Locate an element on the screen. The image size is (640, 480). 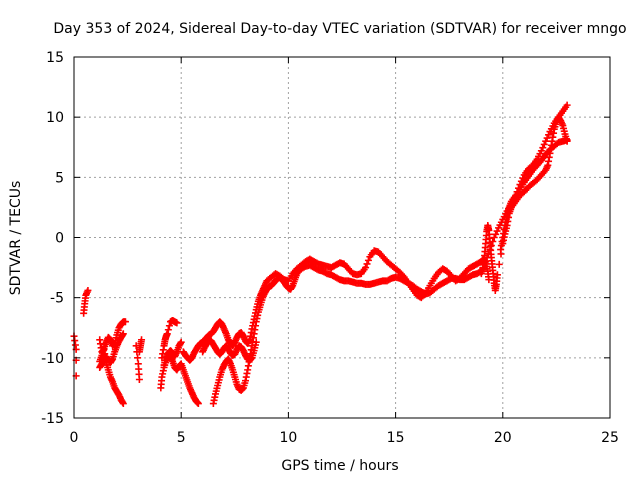
y-tick-label: 10 is located at coordinates (55, 118).